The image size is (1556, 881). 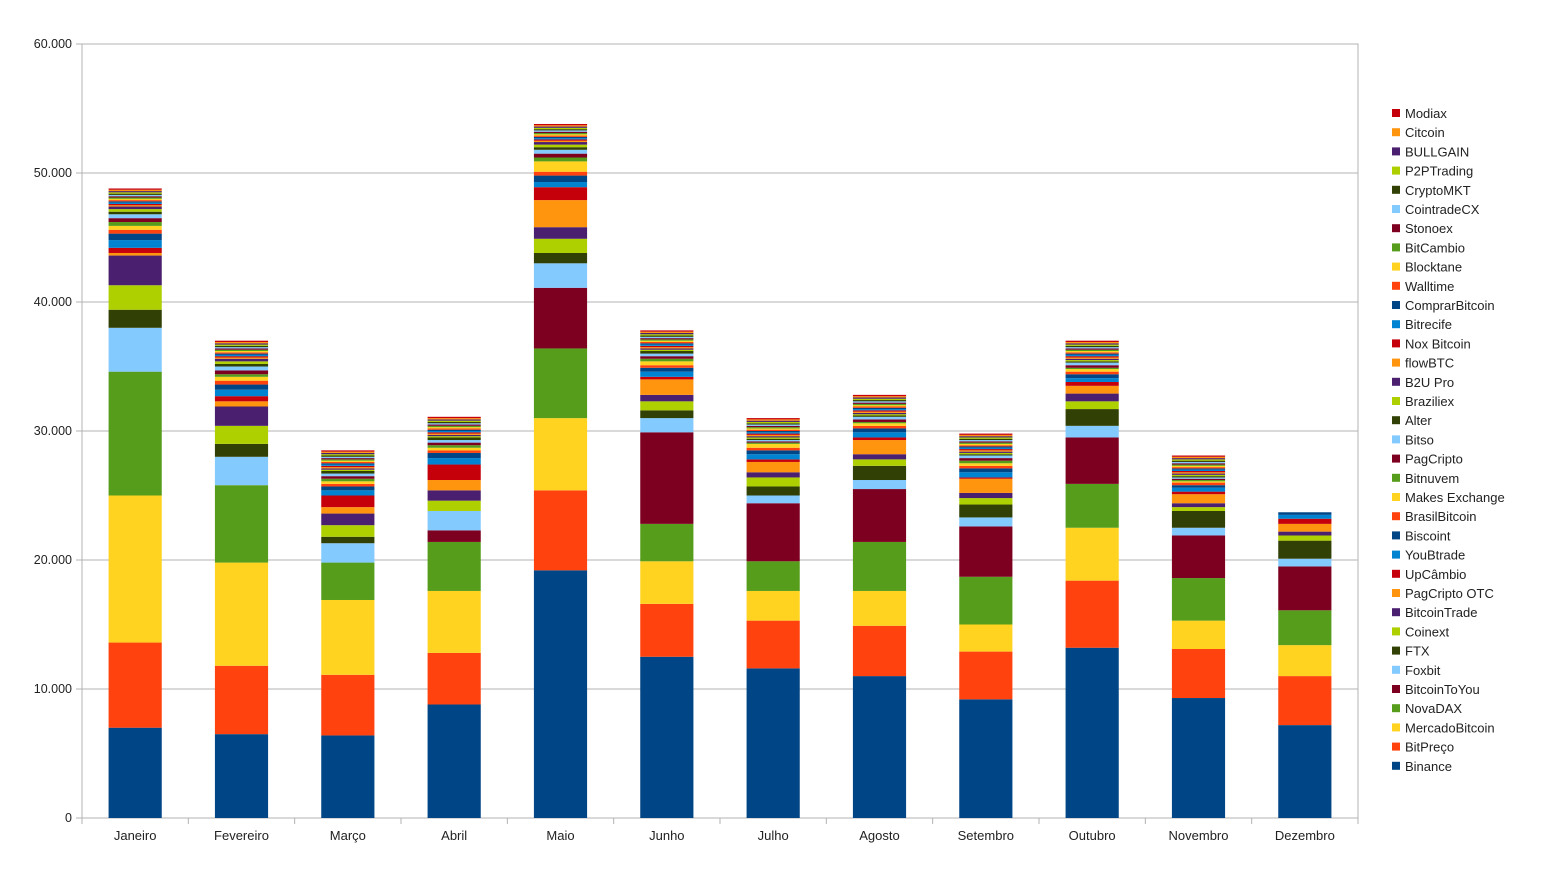 What do you see at coordinates (348, 835) in the screenshot?
I see `x-tick-label: Março` at bounding box center [348, 835].